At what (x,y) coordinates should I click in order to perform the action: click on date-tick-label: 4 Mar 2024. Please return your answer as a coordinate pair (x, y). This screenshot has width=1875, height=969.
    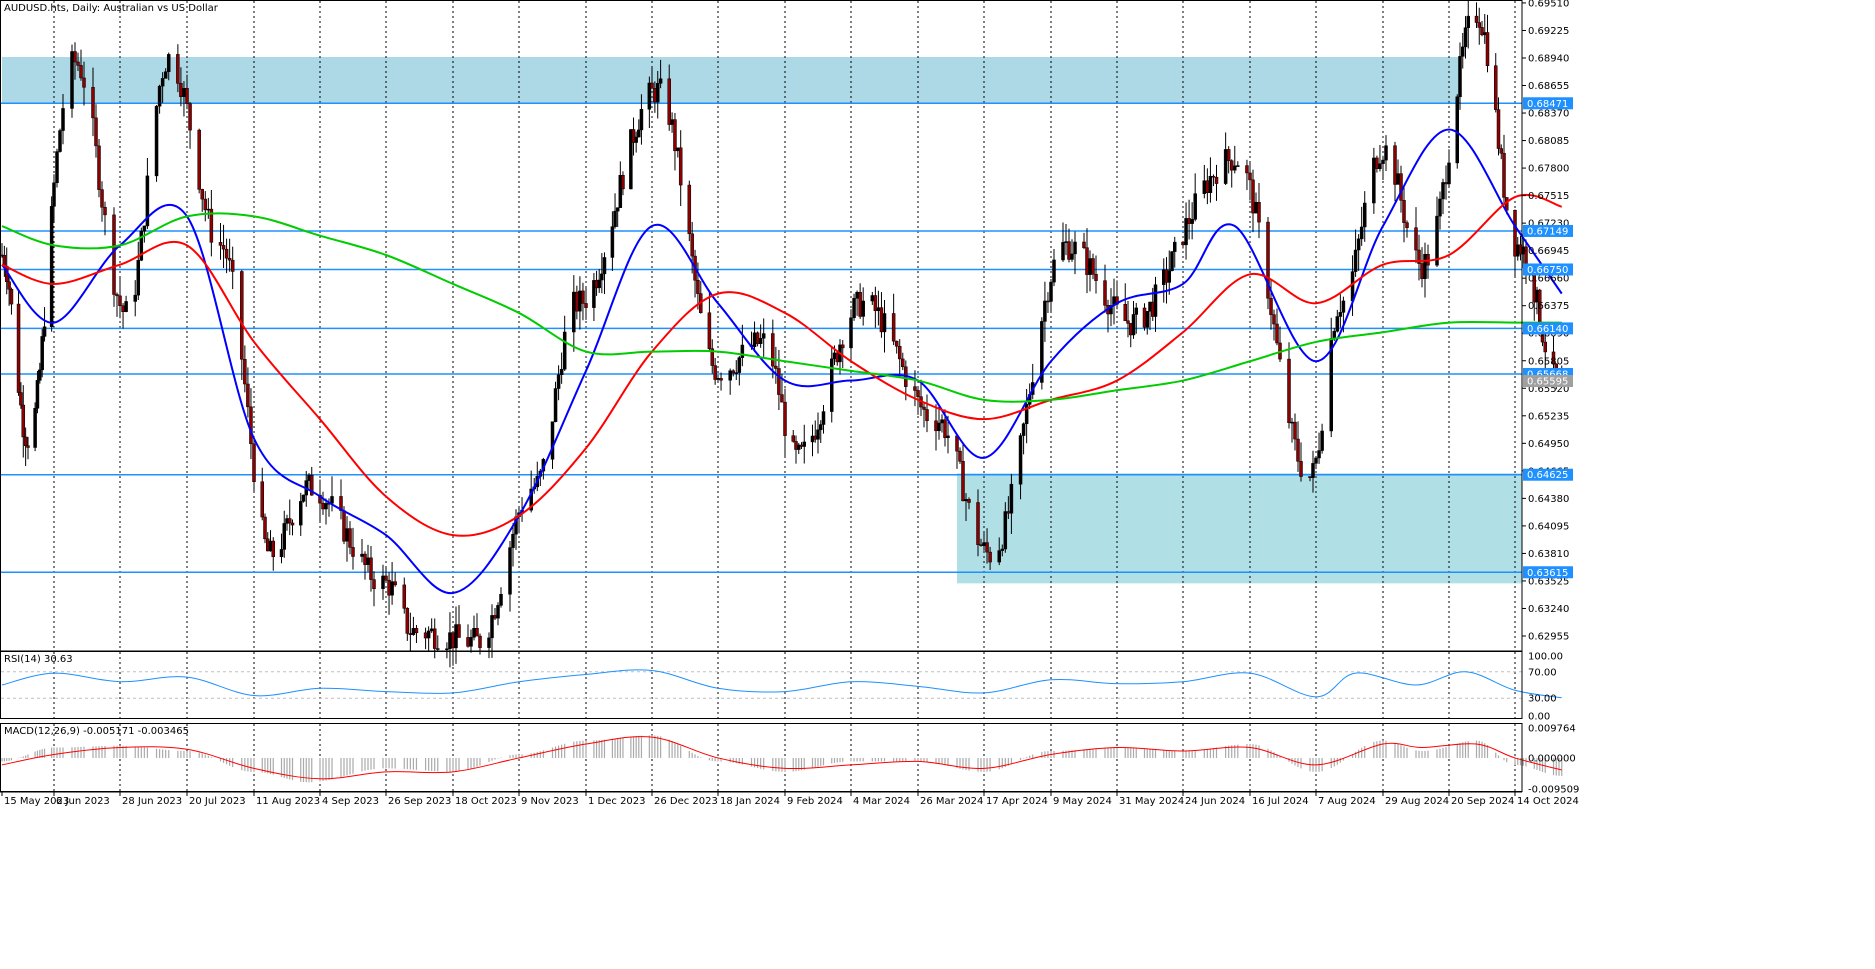
    Looking at the image, I should click on (881, 801).